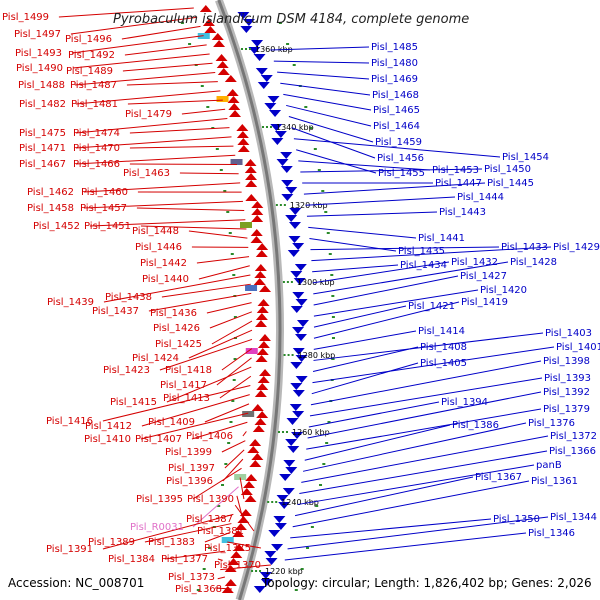  What do you see at coordinates (567, 378) in the screenshot?
I see `gene-label-reverse: Pisl_1393` at bounding box center [567, 378].